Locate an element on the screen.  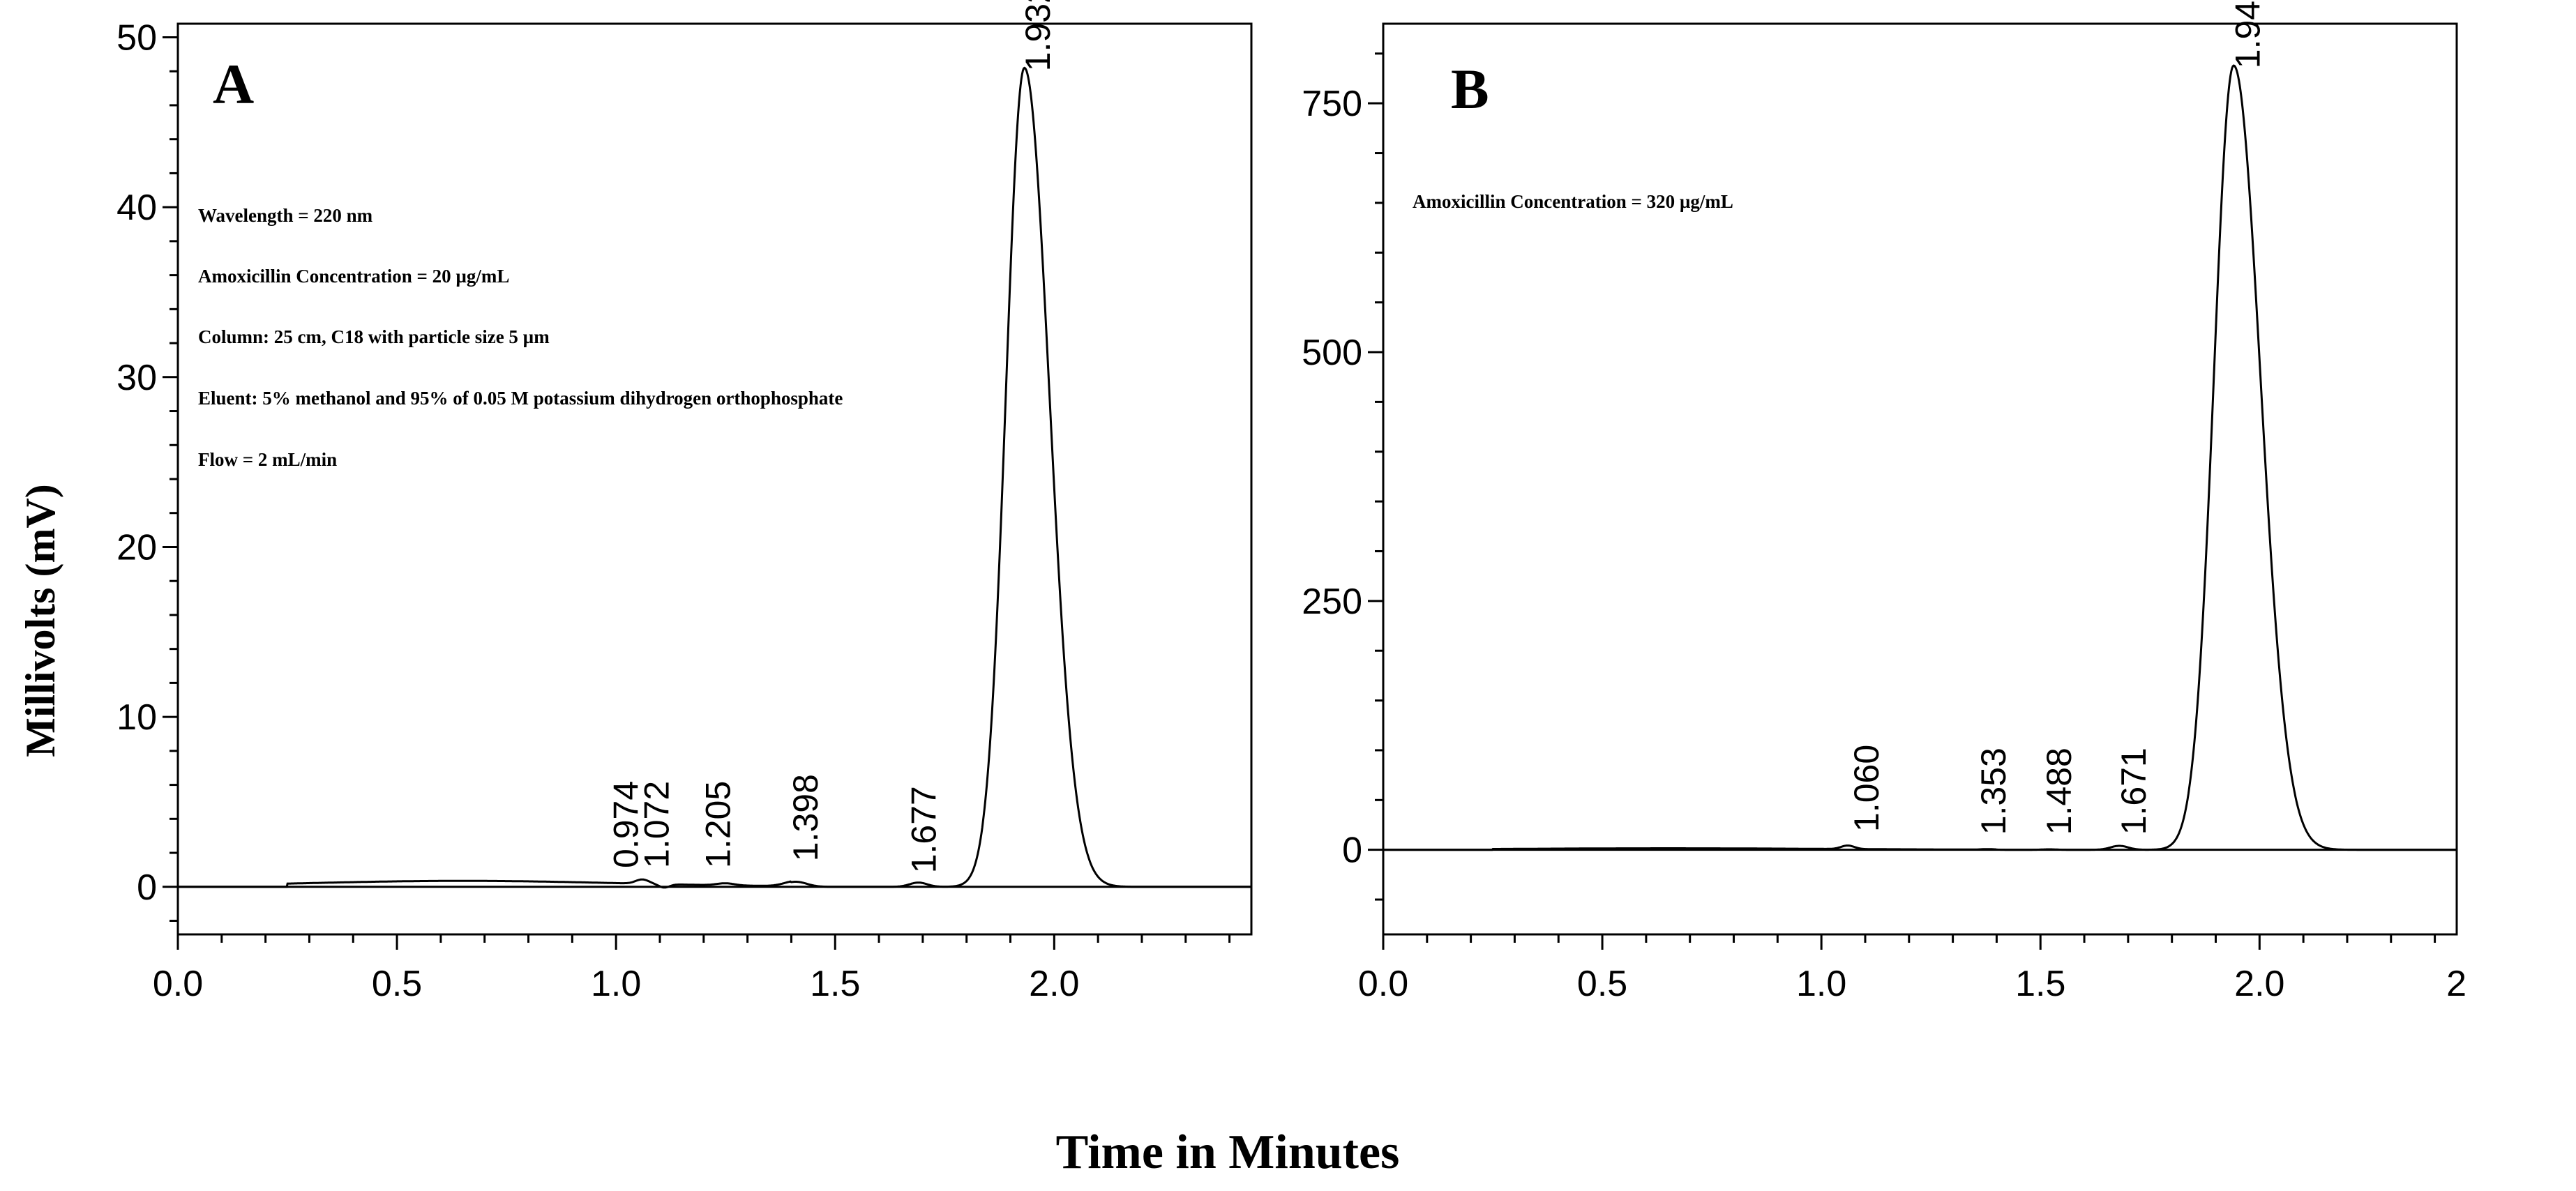
annotation-concentration-b: Amoxicillin Concentration = 320 µg/mL is located at coordinates (1573, 202).